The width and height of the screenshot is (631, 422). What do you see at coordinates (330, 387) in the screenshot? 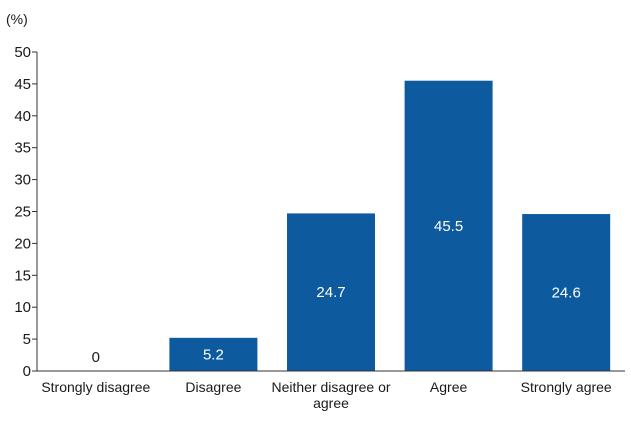
I see `x-category-label: Neither disagree or` at bounding box center [330, 387].